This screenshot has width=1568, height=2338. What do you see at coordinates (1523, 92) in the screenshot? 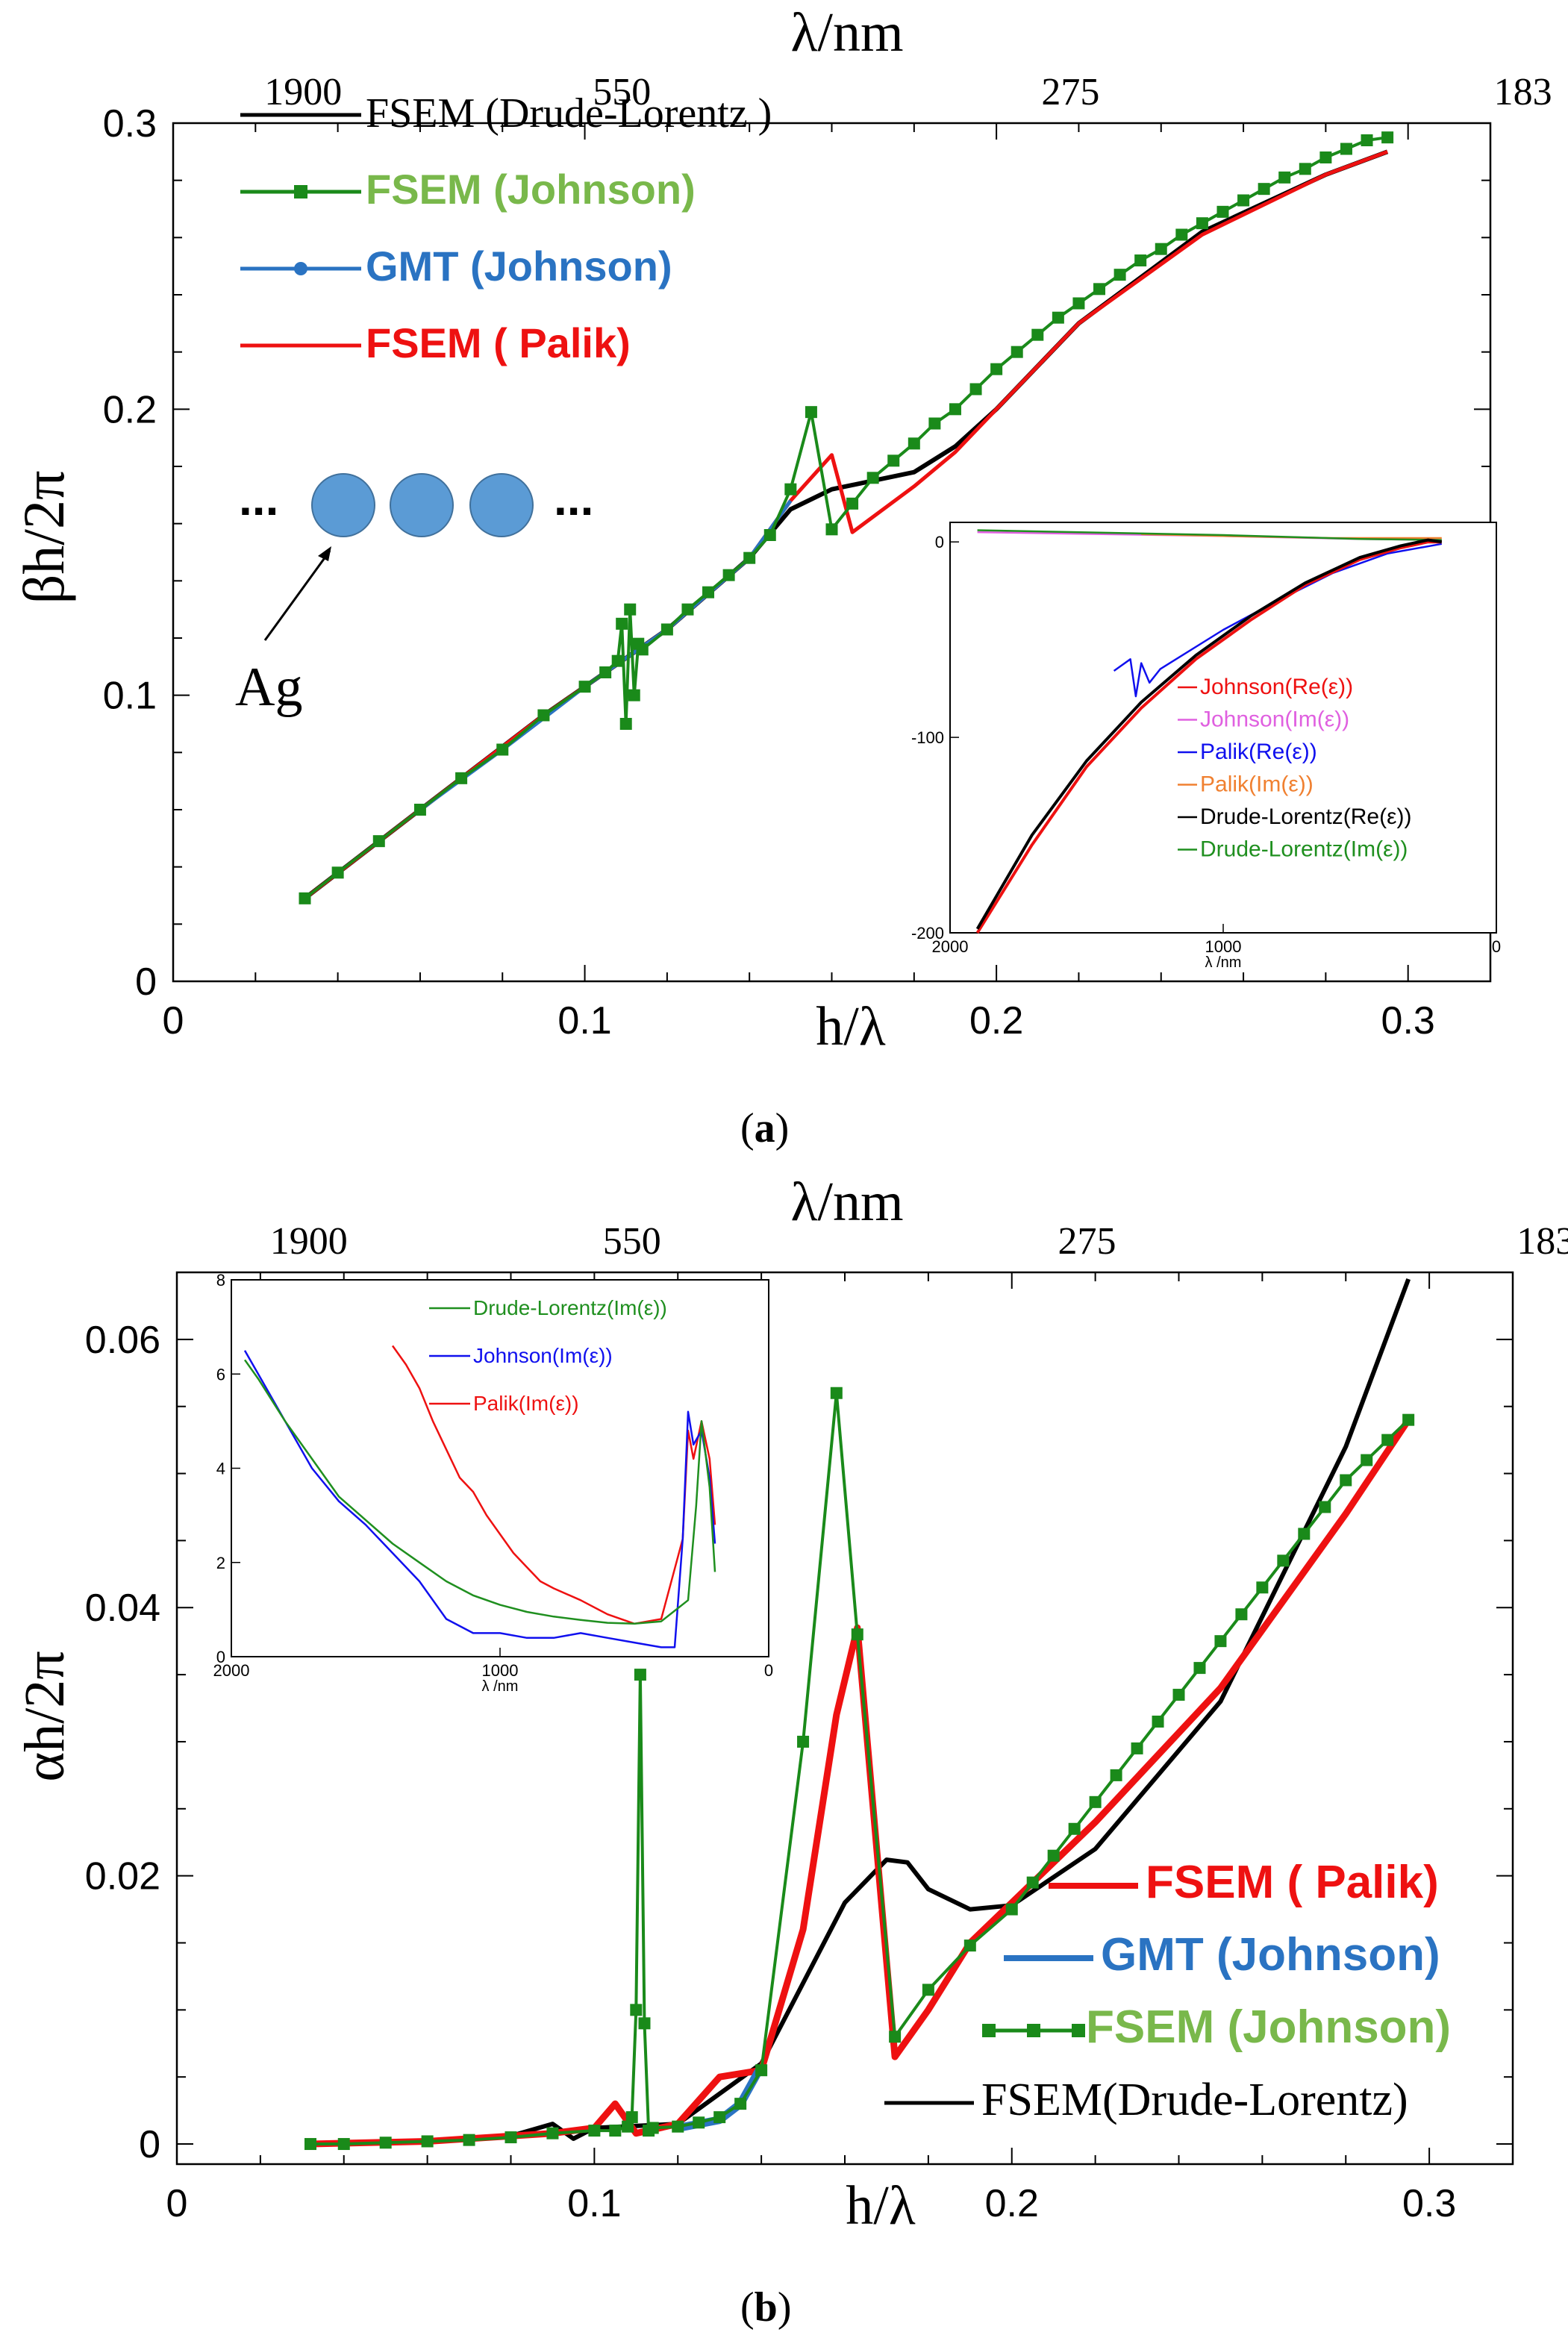
I see `panel-a-top-tick-label: 183` at bounding box center [1523, 92].